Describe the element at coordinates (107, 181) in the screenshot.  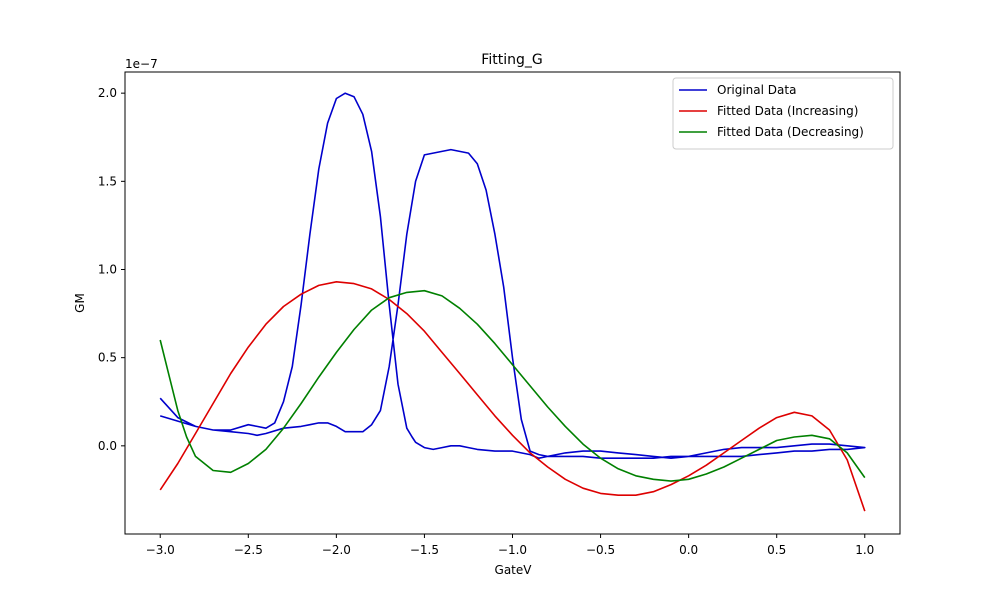
I see `y-tick-label: 1.5` at that location.